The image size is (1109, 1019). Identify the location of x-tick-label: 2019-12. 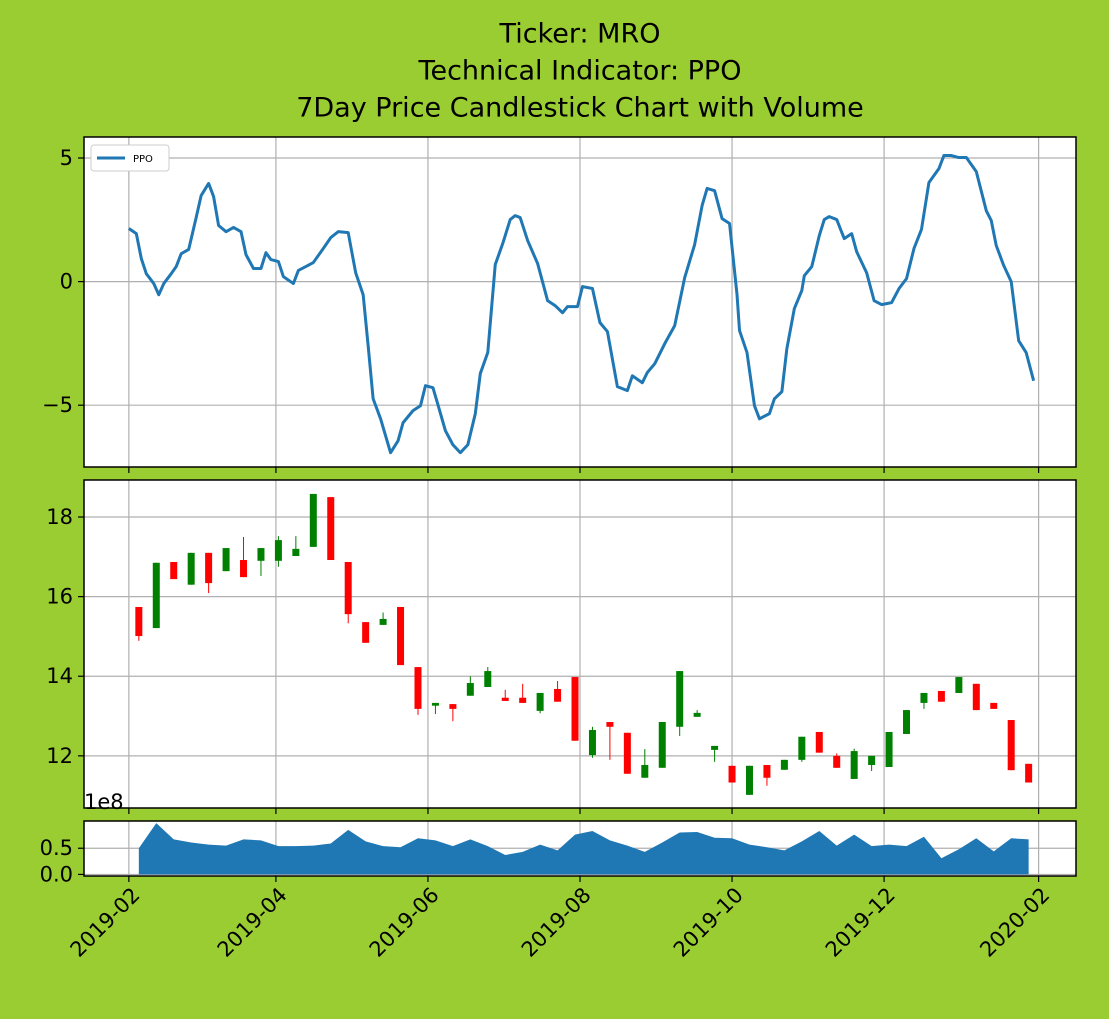
(860, 922).